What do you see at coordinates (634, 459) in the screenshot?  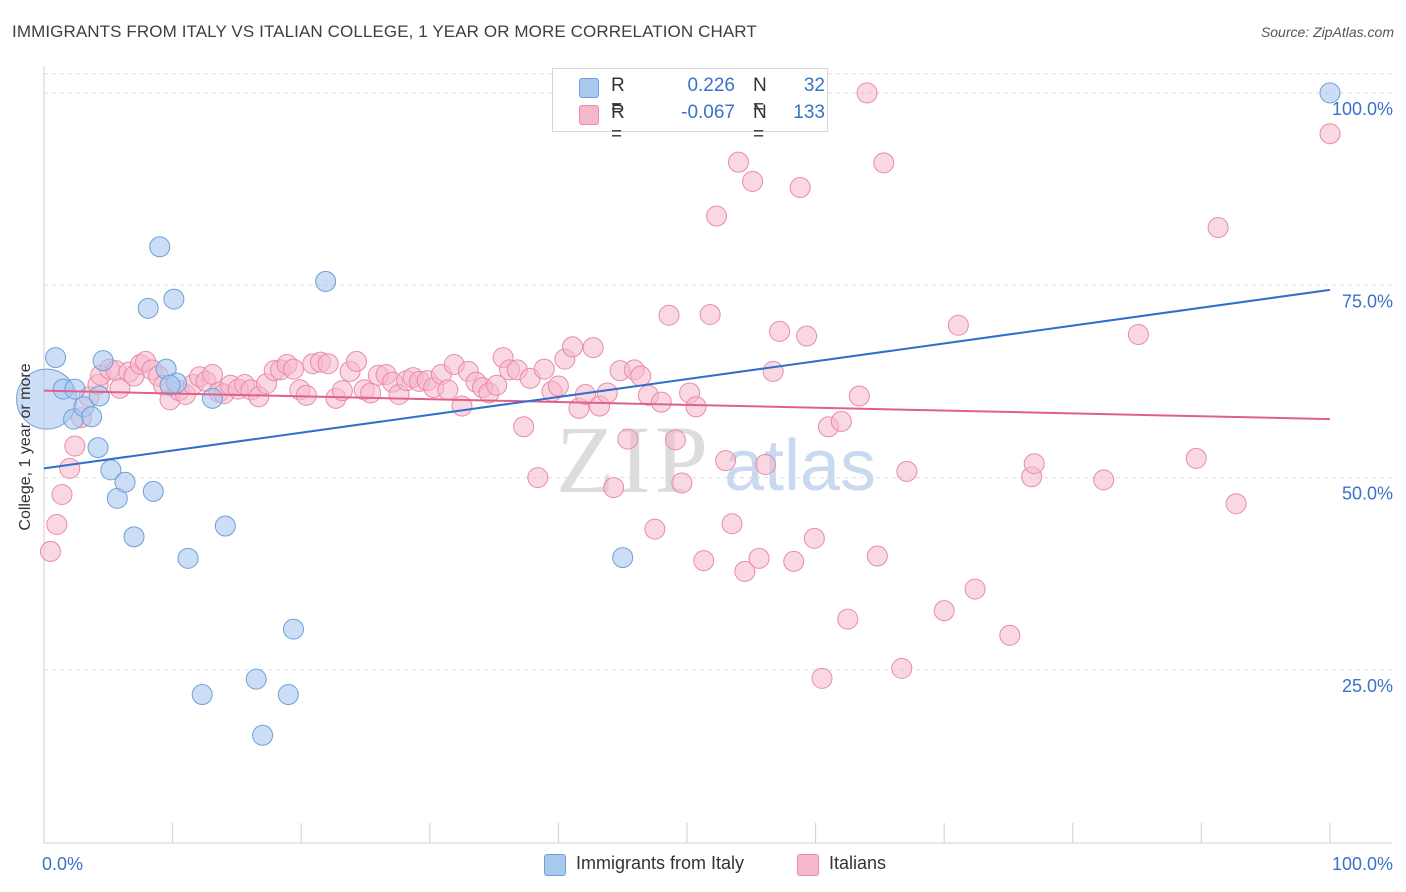 I see `watermark-zip: ZIP` at bounding box center [634, 459].